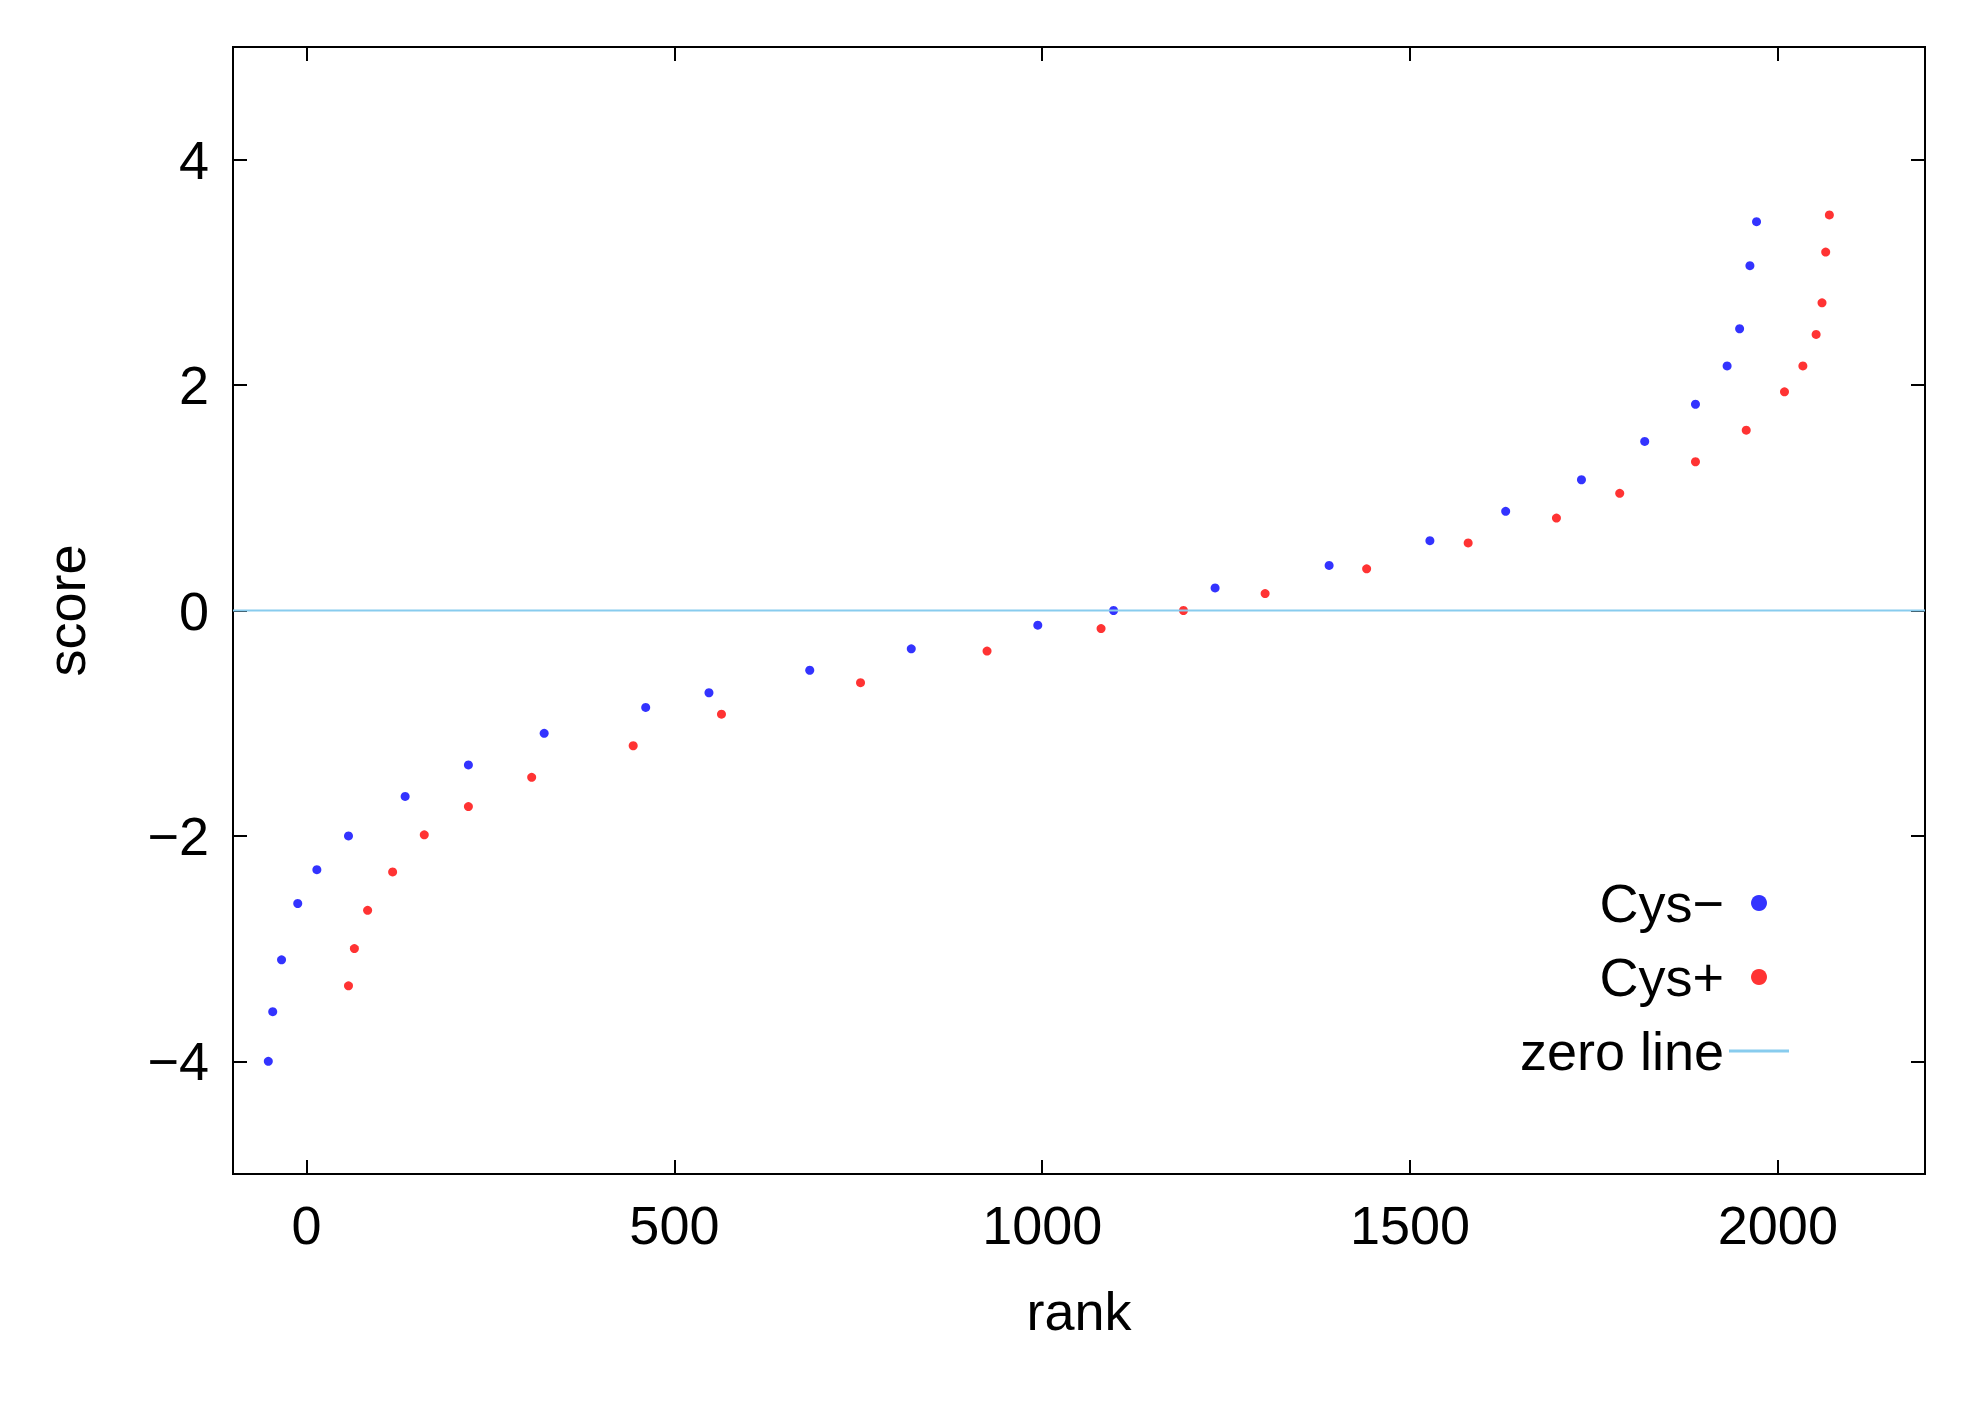 The image size is (1984, 1403). Describe the element at coordinates (1777, 1225) in the screenshot. I see `x-tick-label: 2000` at that location.